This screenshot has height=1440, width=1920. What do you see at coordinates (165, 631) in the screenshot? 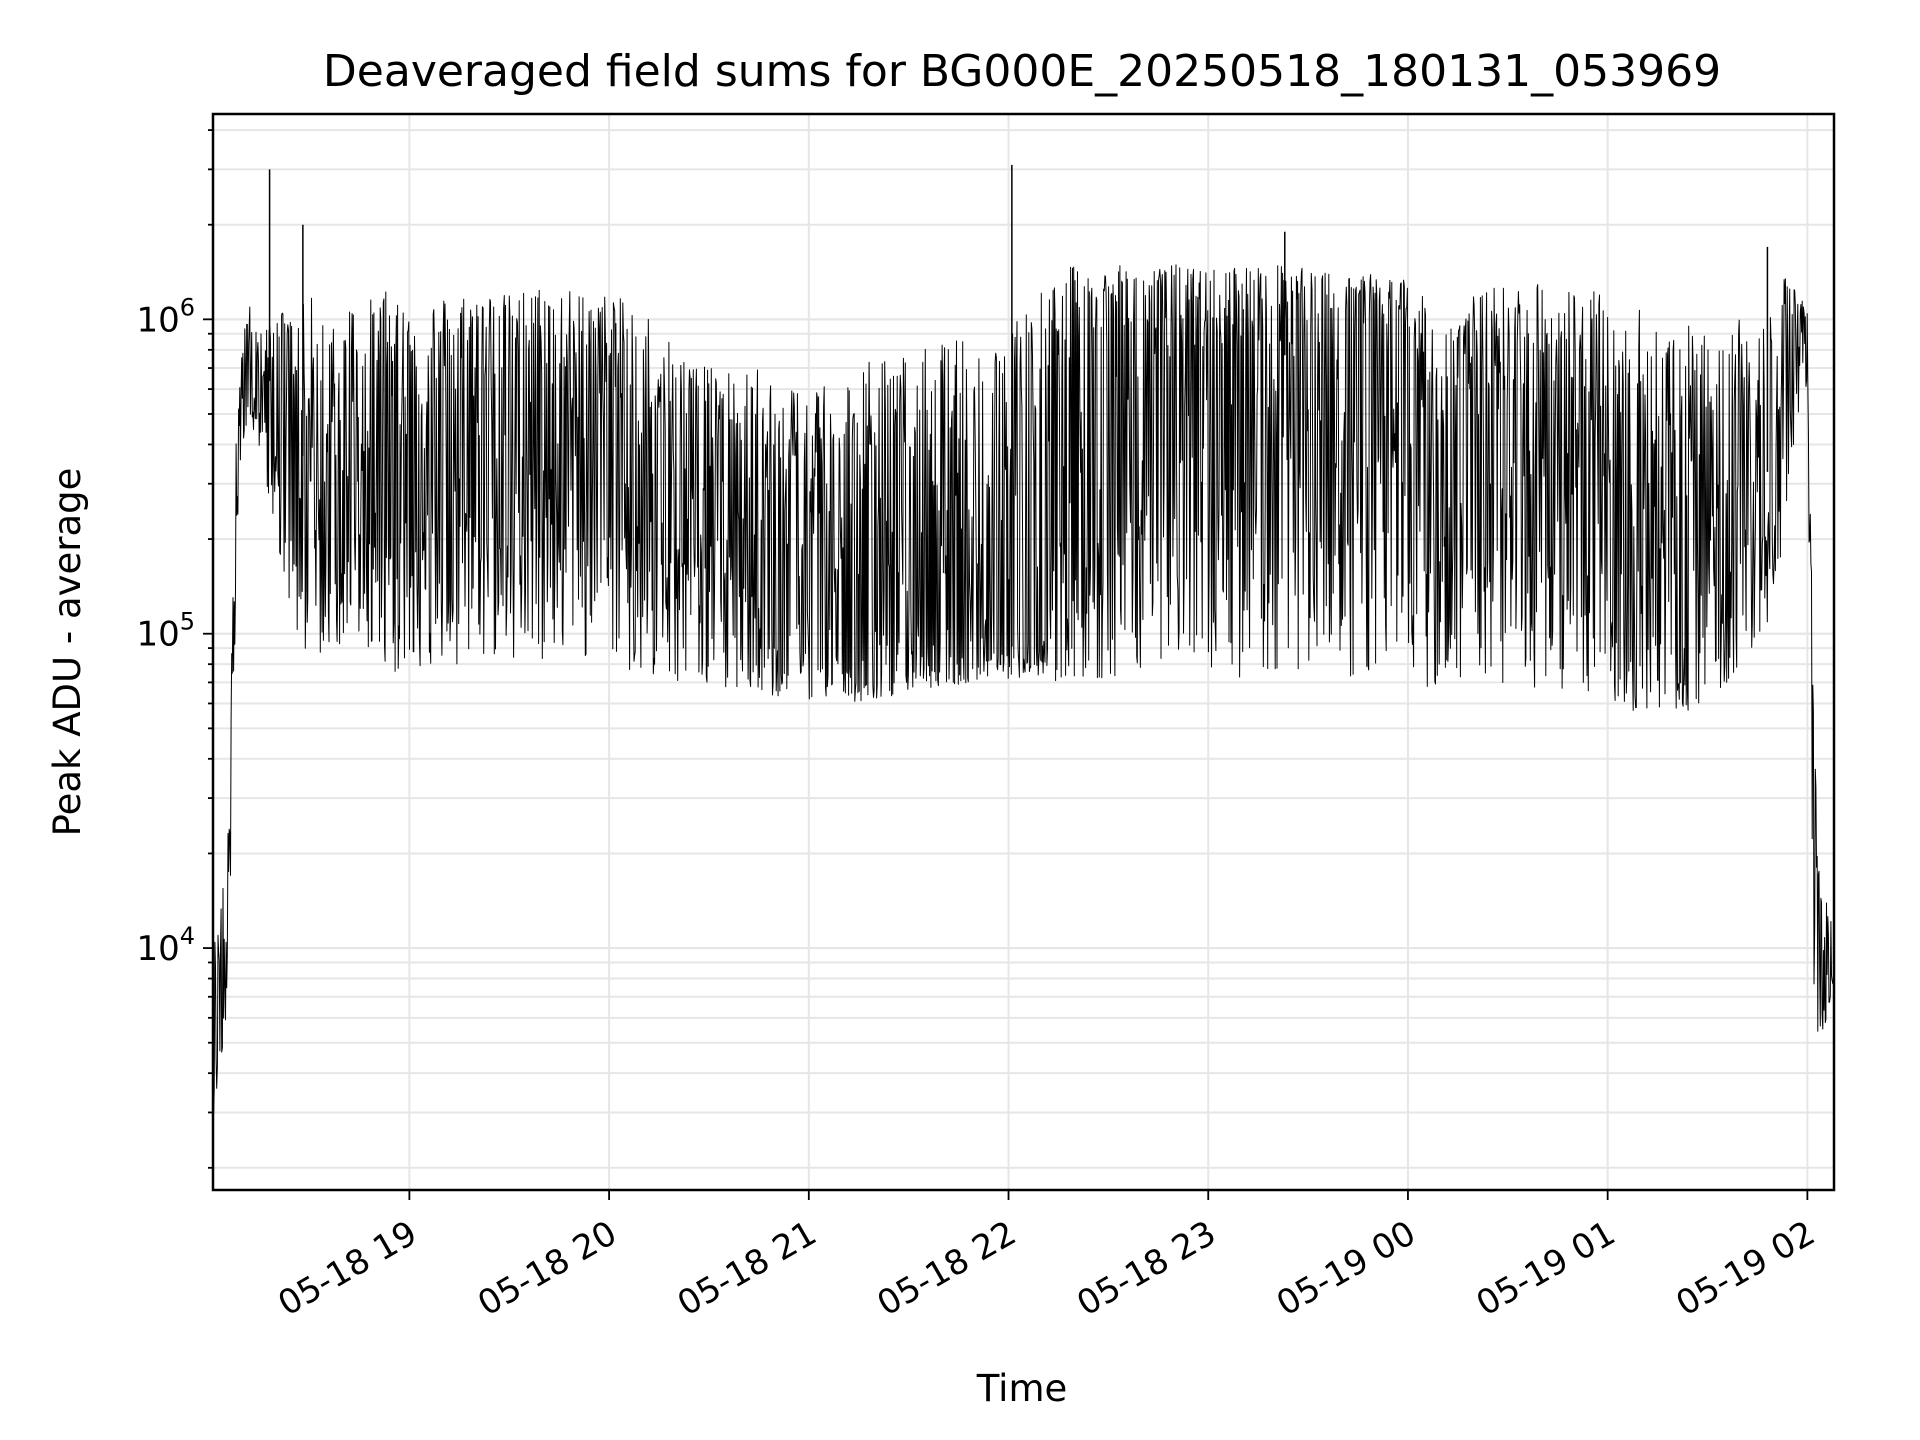
I see `y-tick-label: 10⁵` at bounding box center [165, 631].